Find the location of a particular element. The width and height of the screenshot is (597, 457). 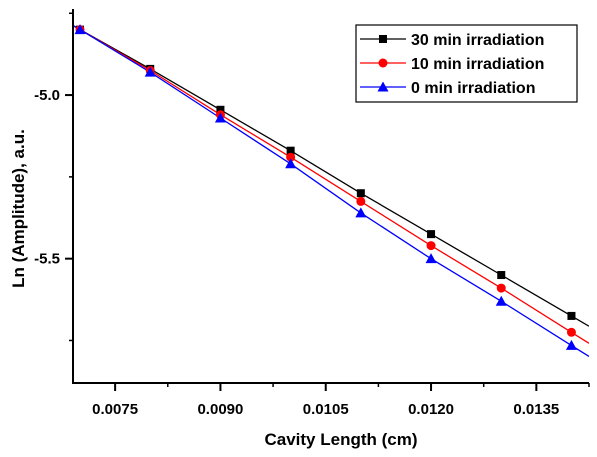

x-tick-label-2: 0.0105 is located at coordinates (326, 409).